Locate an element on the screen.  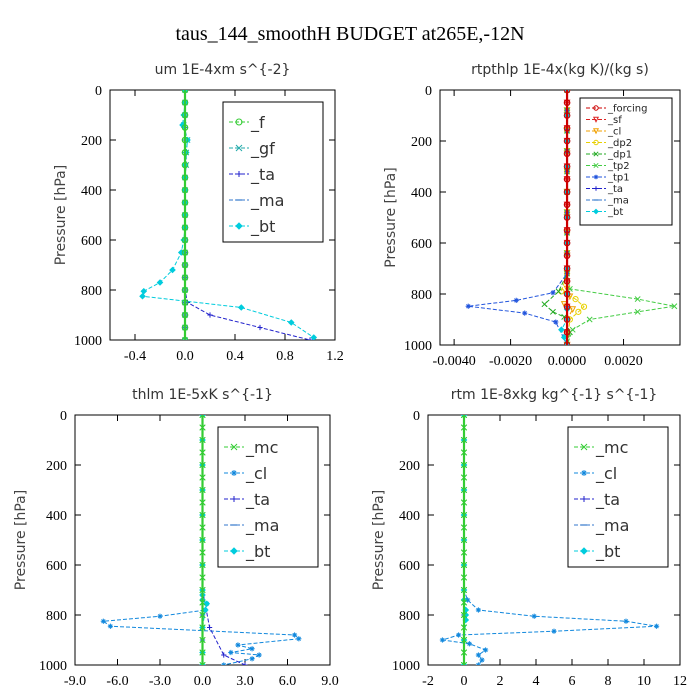
x-tick-label: -0.0040 is located at coordinates (454, 361).